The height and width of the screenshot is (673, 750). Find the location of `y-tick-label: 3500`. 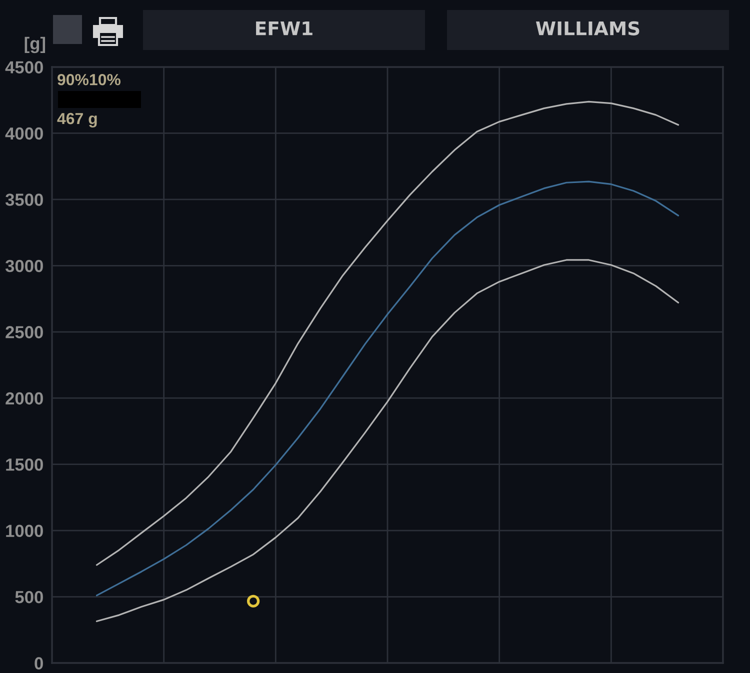

y-tick-label: 3500 is located at coordinates (24, 200).